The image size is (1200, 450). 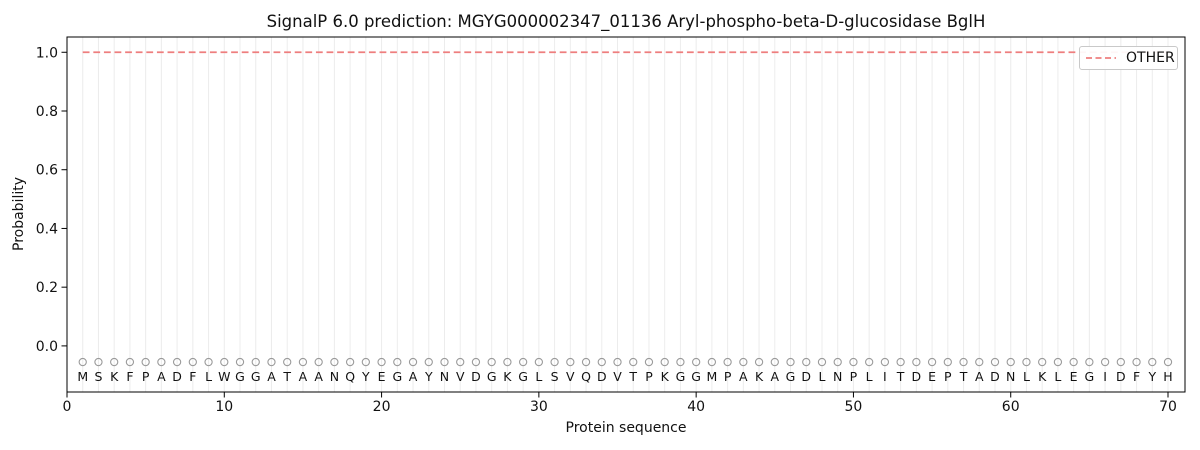 I want to click on residue-letter: S, so click(x=98, y=376).